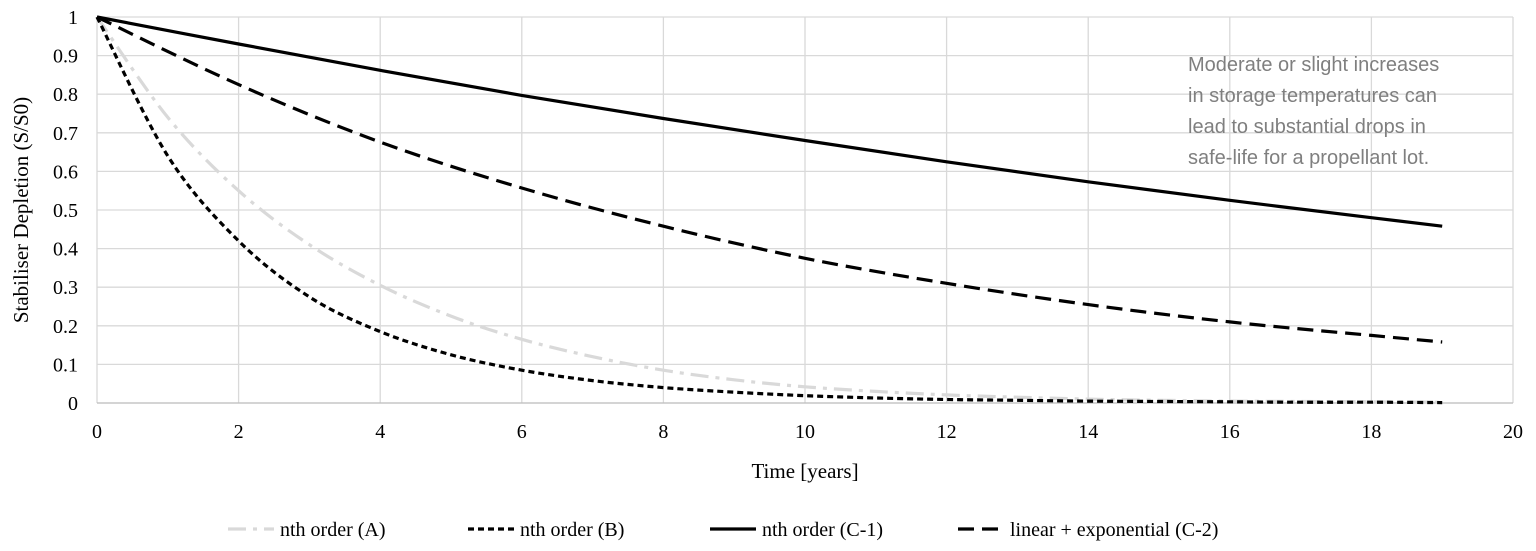  What do you see at coordinates (805, 432) in the screenshot?
I see `x-tick-label: 10` at bounding box center [805, 432].